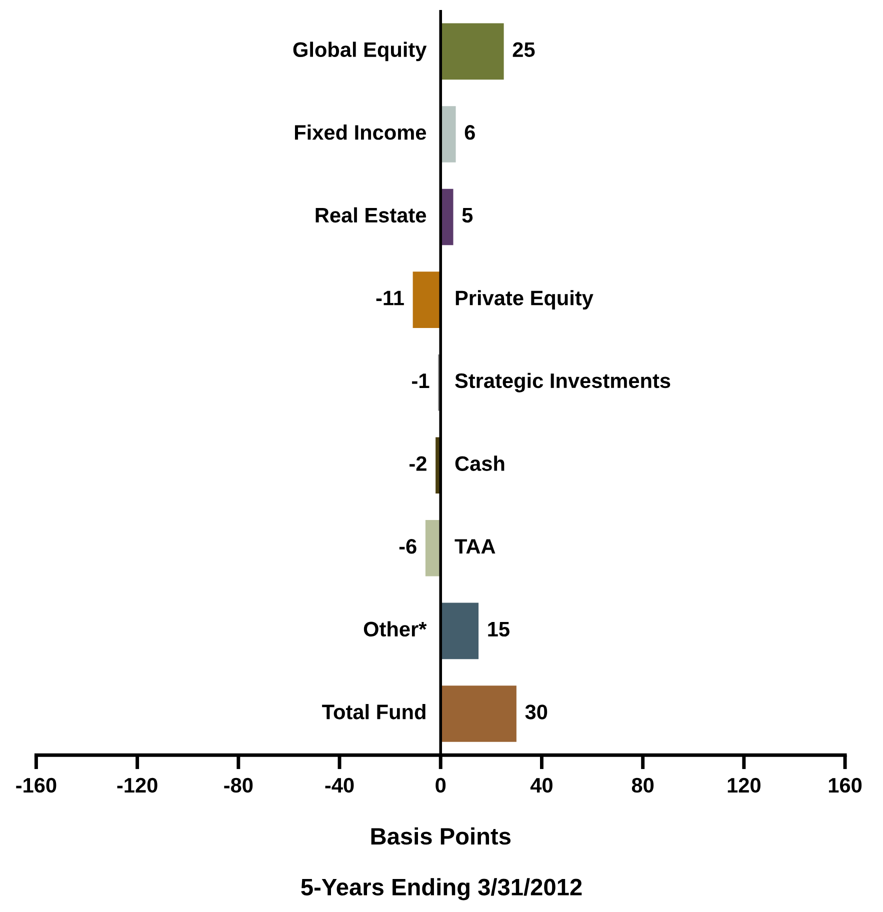 The height and width of the screenshot is (912, 883). What do you see at coordinates (238, 785) in the screenshot?
I see `x-tick-label: -80` at bounding box center [238, 785].